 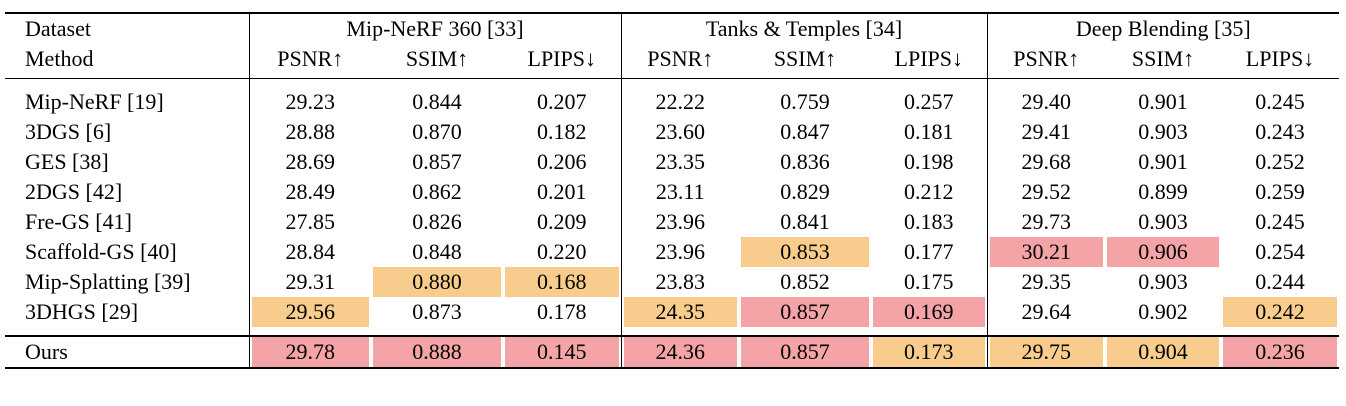 What do you see at coordinates (672, 331) in the screenshot?
I see `spacer-row` at bounding box center [672, 331].